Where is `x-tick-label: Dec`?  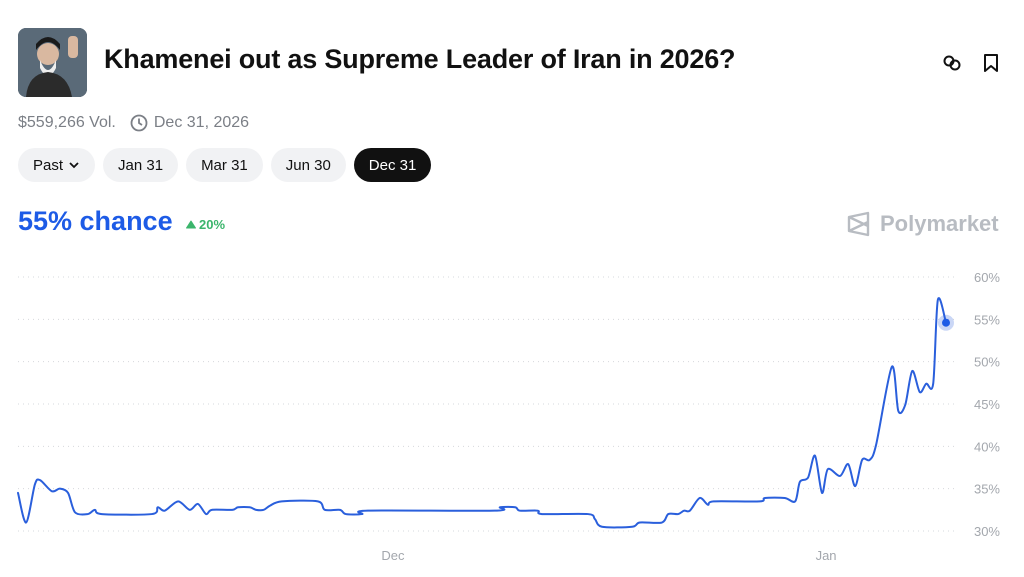
x-tick-label: Dec is located at coordinates (393, 555).